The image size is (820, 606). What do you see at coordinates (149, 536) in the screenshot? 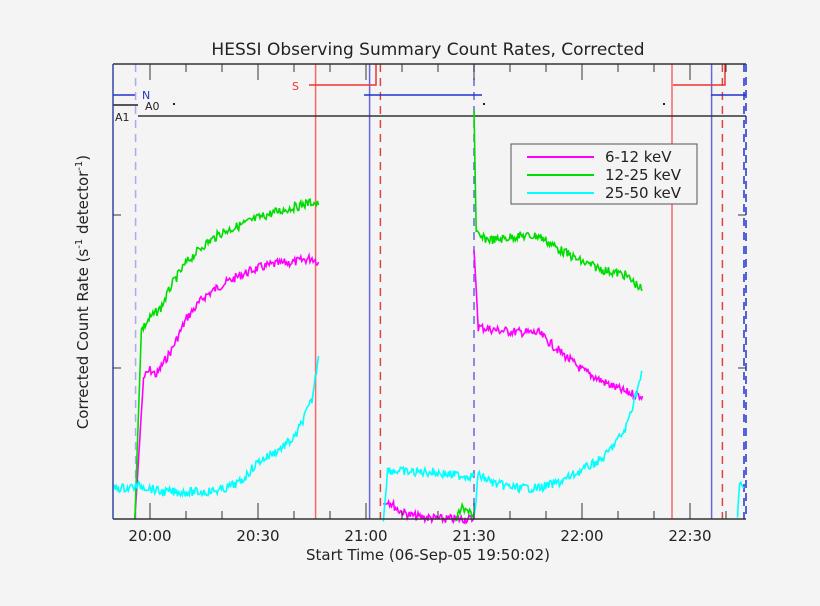
I see `x-tick-label: 20:00` at bounding box center [149, 536].